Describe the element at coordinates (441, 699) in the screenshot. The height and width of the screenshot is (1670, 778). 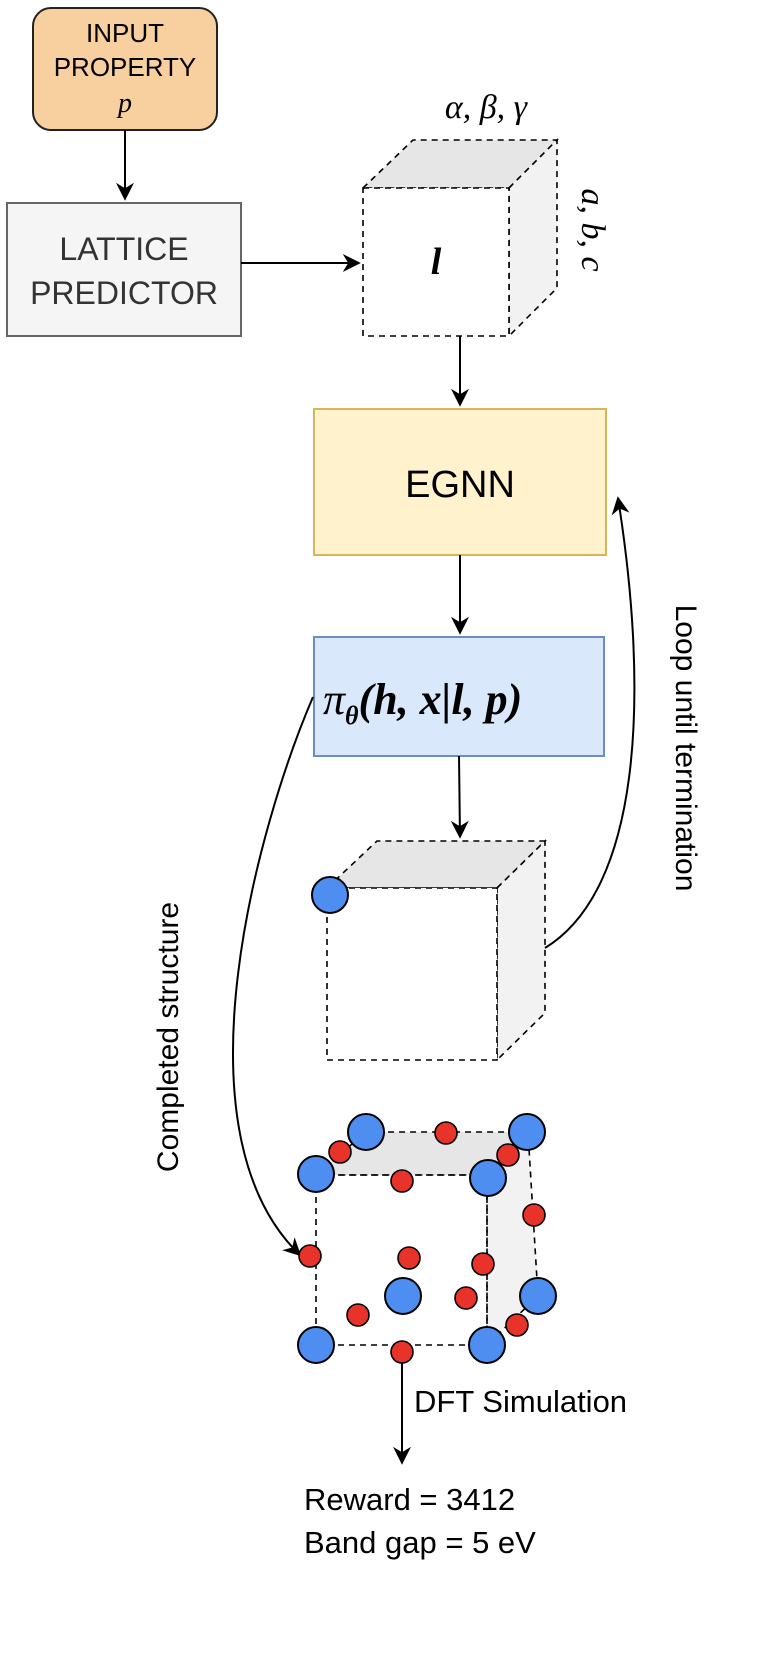
I see `policy-args: (h, x|l, p)` at that location.